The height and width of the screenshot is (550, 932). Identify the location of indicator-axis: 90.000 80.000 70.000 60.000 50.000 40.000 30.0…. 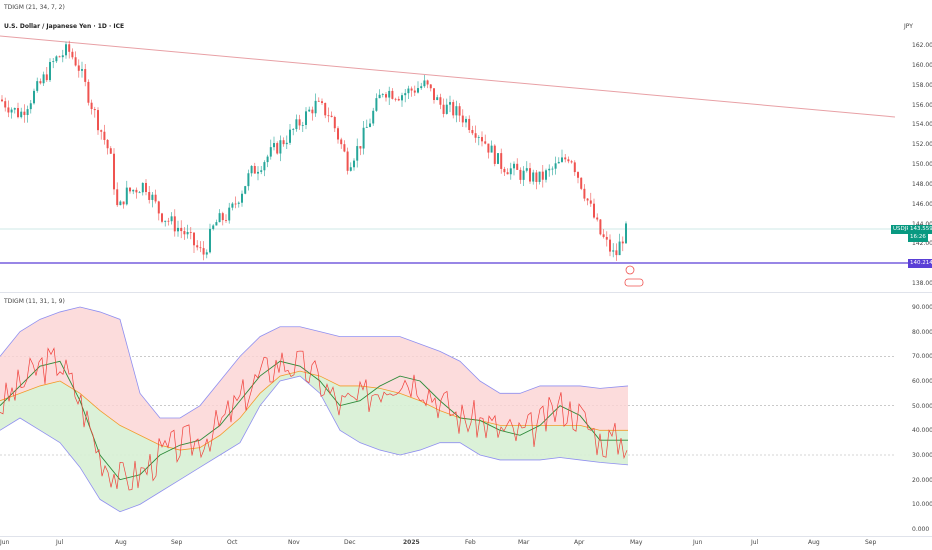
(919, 414).